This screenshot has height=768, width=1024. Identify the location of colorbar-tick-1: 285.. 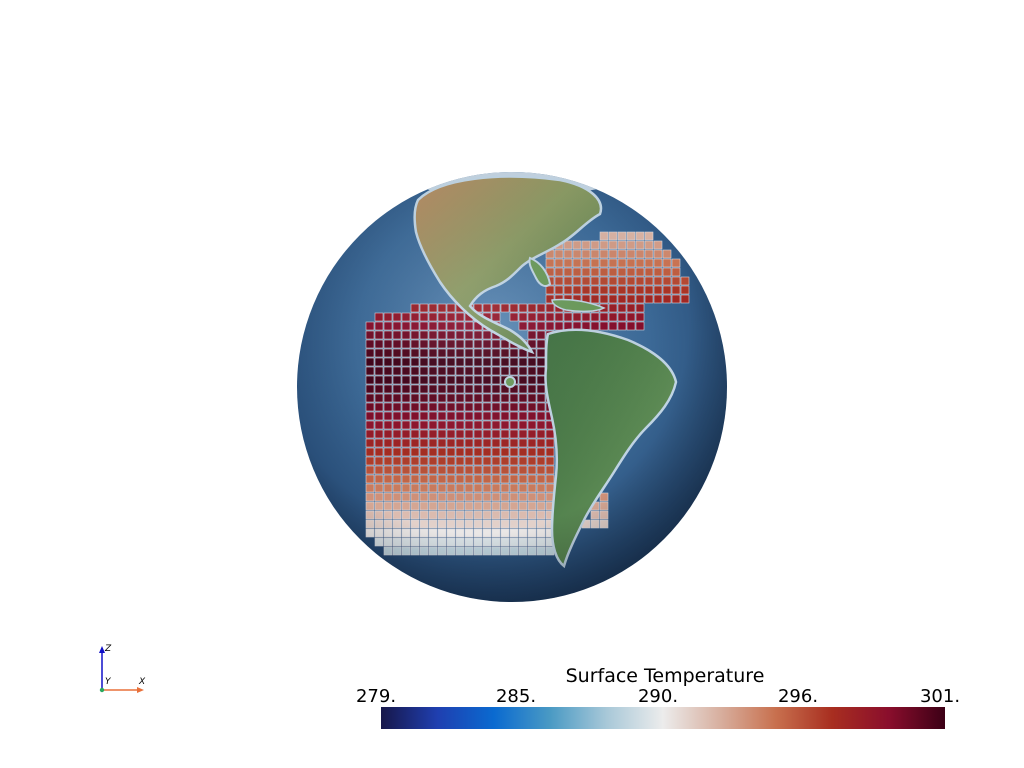
(516, 696).